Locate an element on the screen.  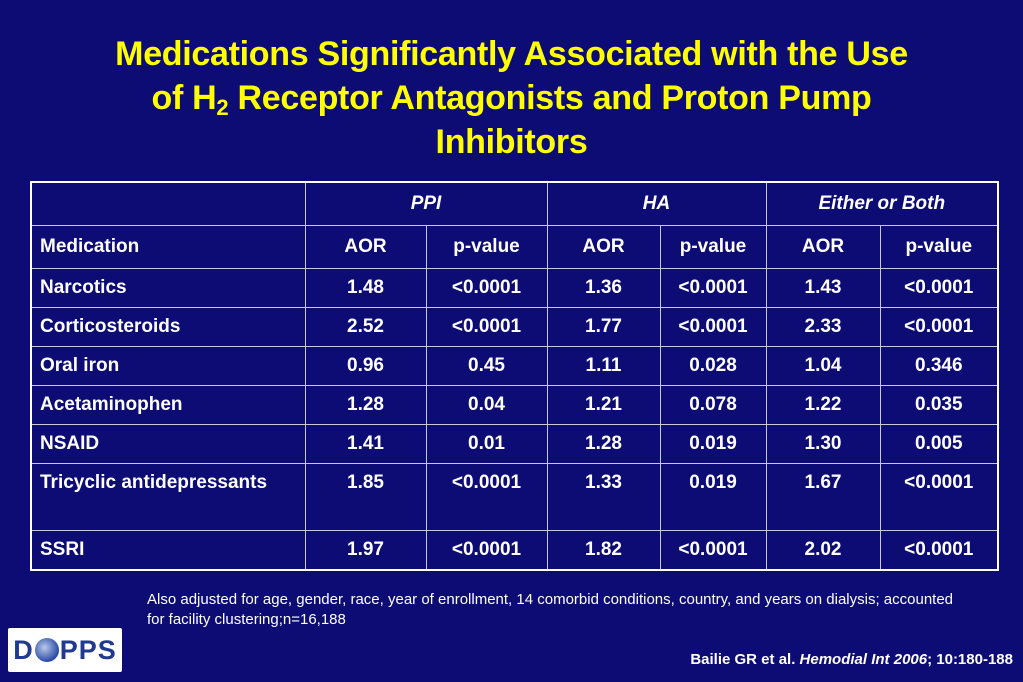
medication-name-cell: Oral iron is located at coordinates (168, 366).